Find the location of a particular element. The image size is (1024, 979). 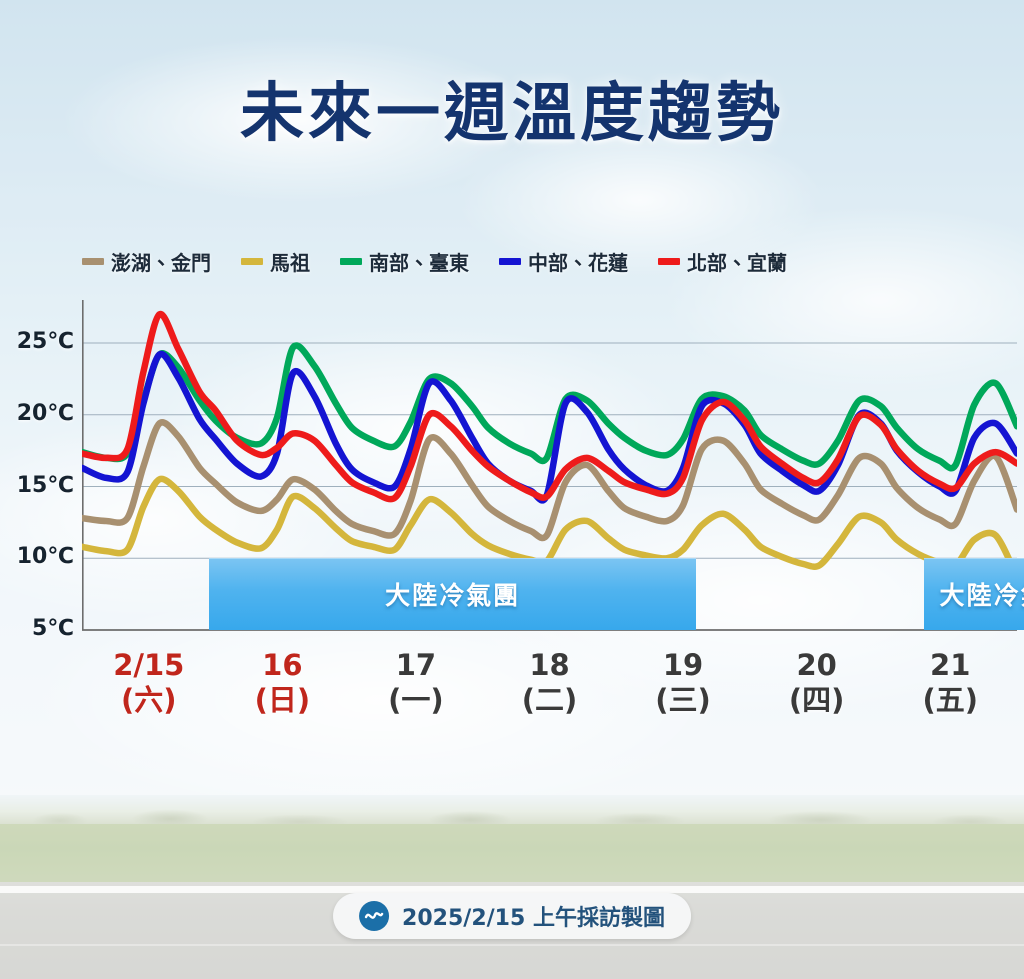

legend-label: 北部、宜蘭 is located at coordinates (737, 262).